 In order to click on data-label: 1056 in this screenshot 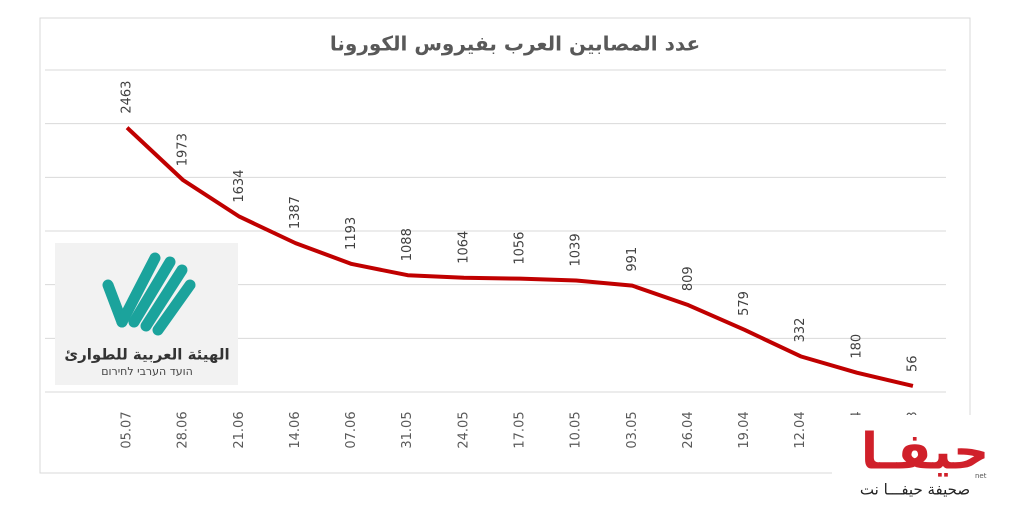, I will do `click(520, 248)`.